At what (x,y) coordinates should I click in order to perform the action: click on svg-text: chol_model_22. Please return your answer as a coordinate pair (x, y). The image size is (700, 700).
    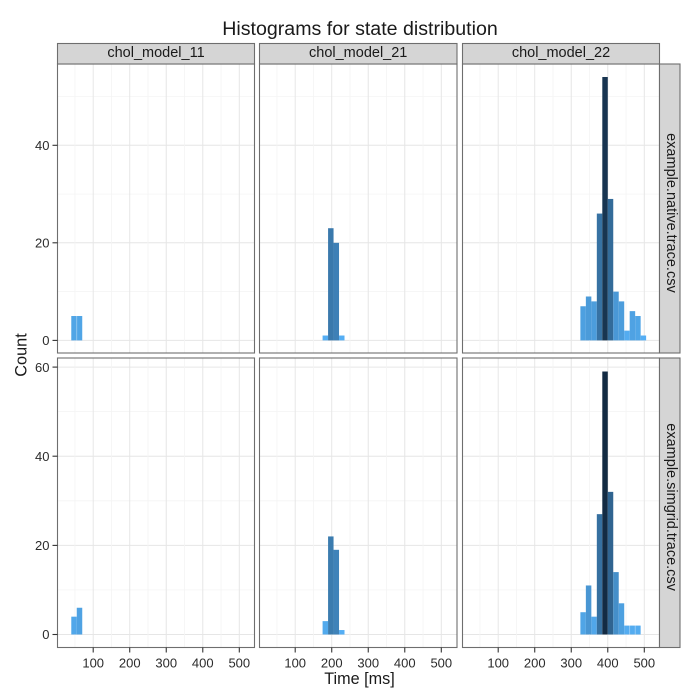
    Looking at the image, I should click on (561, 53).